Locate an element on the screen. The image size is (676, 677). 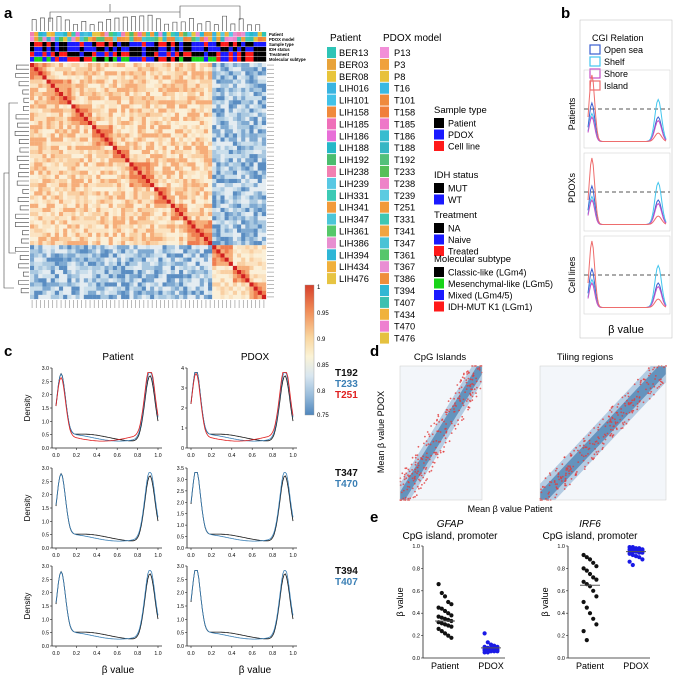
pdox-label: T233 is located at coordinates (404, 172).